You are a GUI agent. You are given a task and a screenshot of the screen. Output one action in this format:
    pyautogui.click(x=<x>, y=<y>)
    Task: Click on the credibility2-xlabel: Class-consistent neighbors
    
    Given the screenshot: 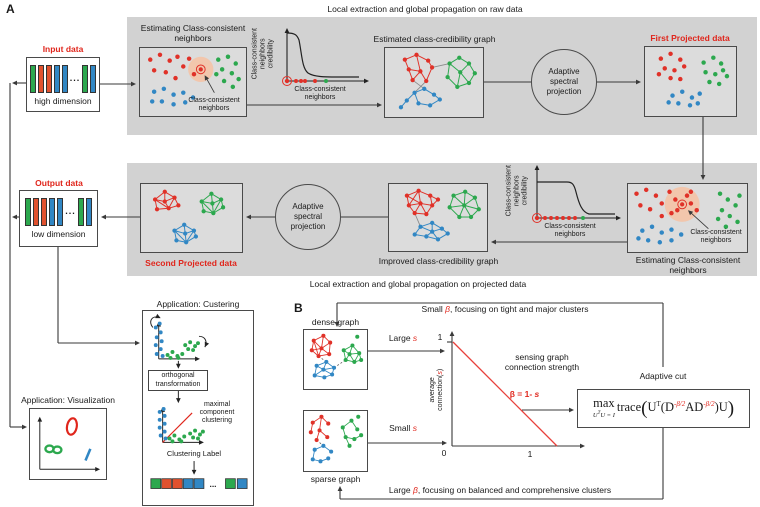 What is the action you would take?
    pyautogui.click(x=570, y=230)
    